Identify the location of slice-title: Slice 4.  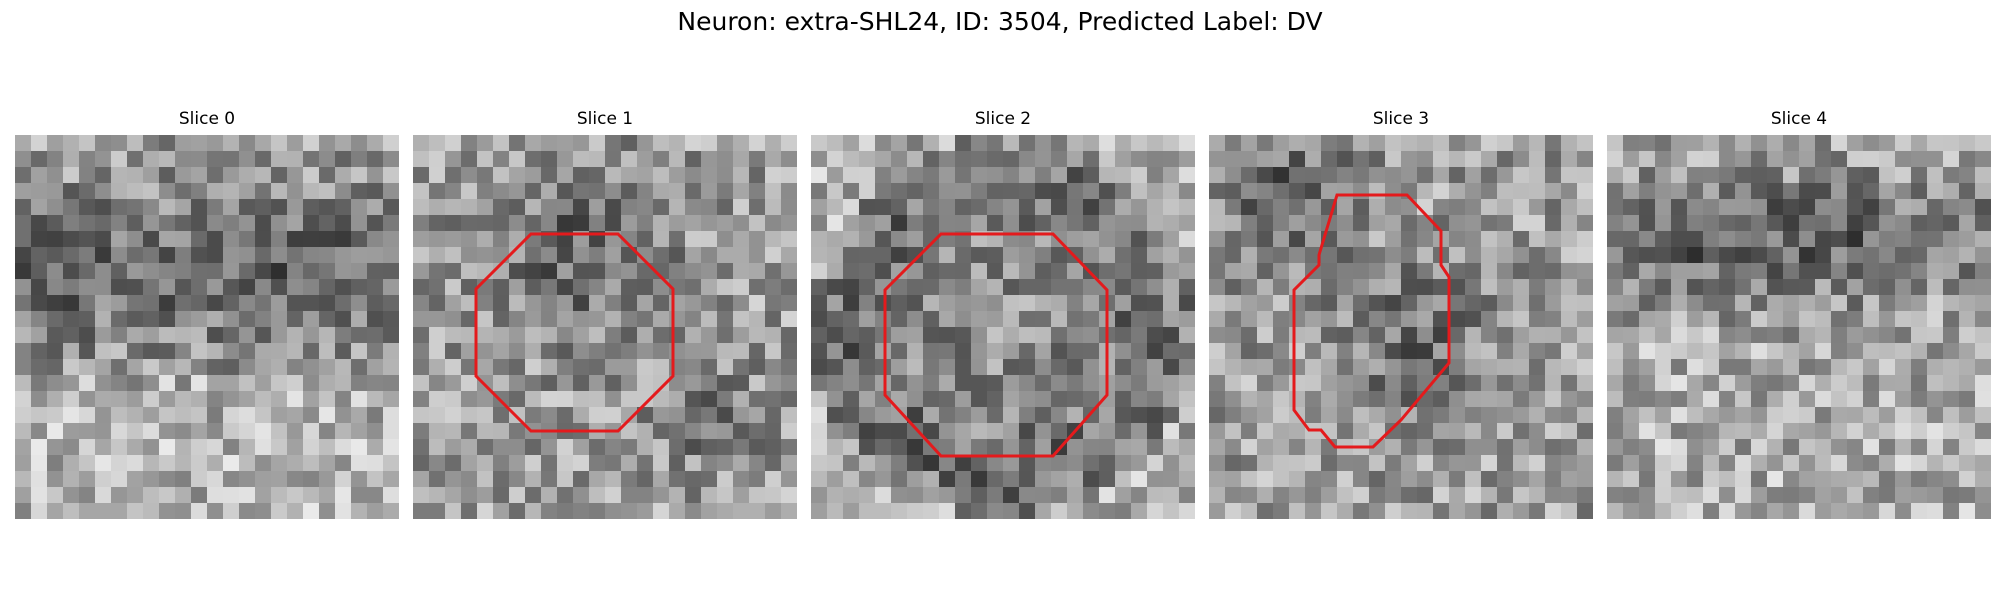
(1799, 119).